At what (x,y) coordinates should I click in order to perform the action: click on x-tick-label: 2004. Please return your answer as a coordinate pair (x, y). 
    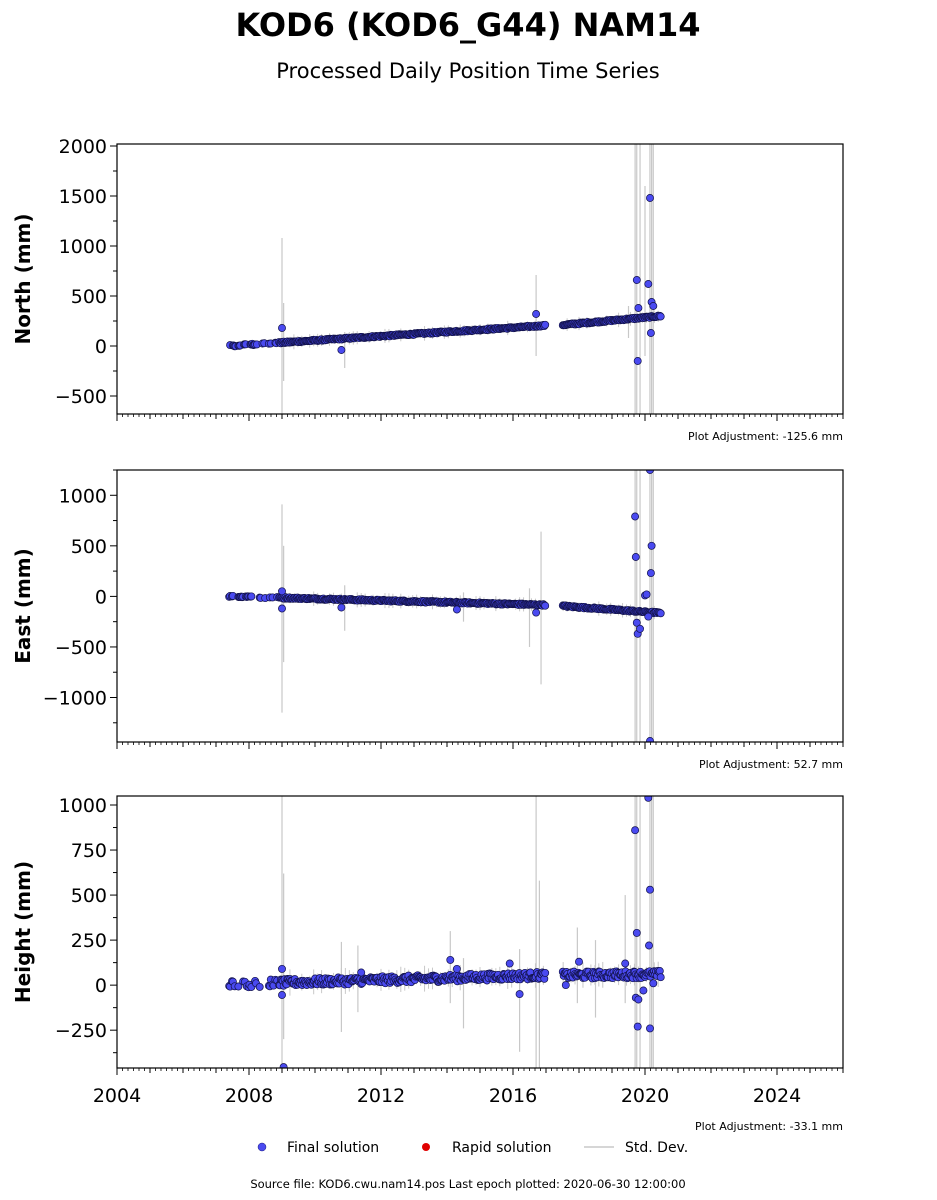
    Looking at the image, I should click on (117, 1096).